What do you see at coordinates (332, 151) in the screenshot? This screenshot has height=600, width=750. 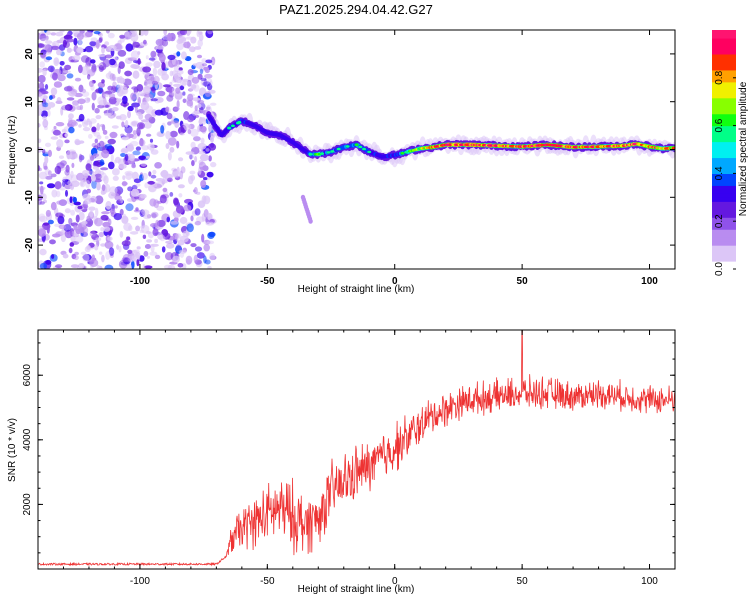 I see `ridge-core` at bounding box center [332, 151].